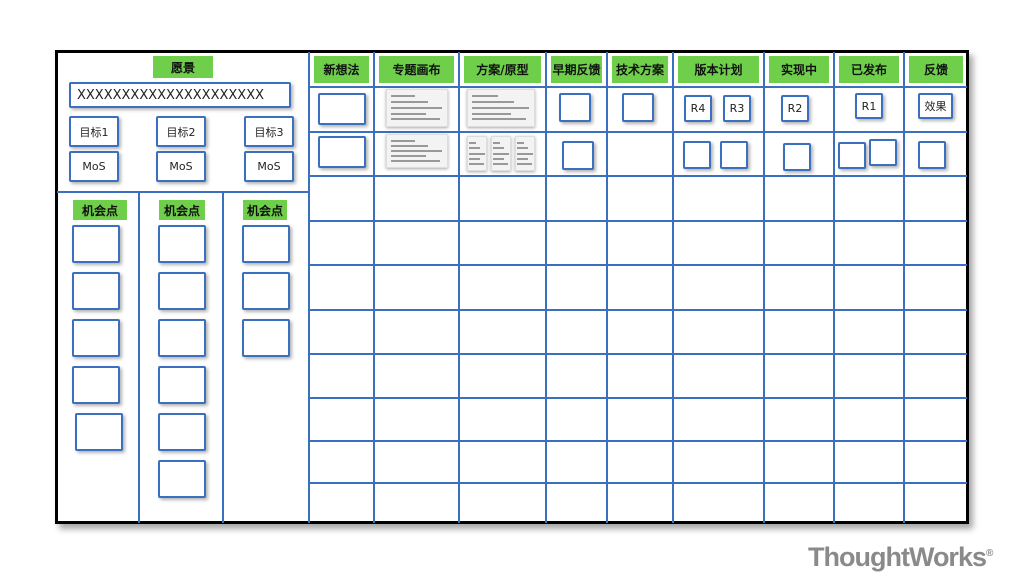 Image resolution: width=1024 pixels, height=576 pixels. What do you see at coordinates (182, 192) in the screenshot?
I see `left-divider` at bounding box center [182, 192].